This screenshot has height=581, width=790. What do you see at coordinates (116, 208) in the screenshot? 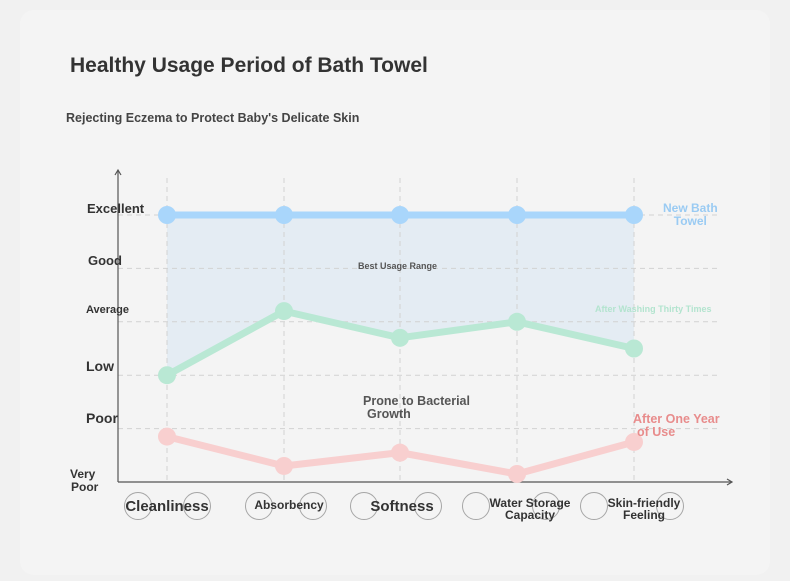
I see `y-tick-label: Excellent` at bounding box center [116, 208].